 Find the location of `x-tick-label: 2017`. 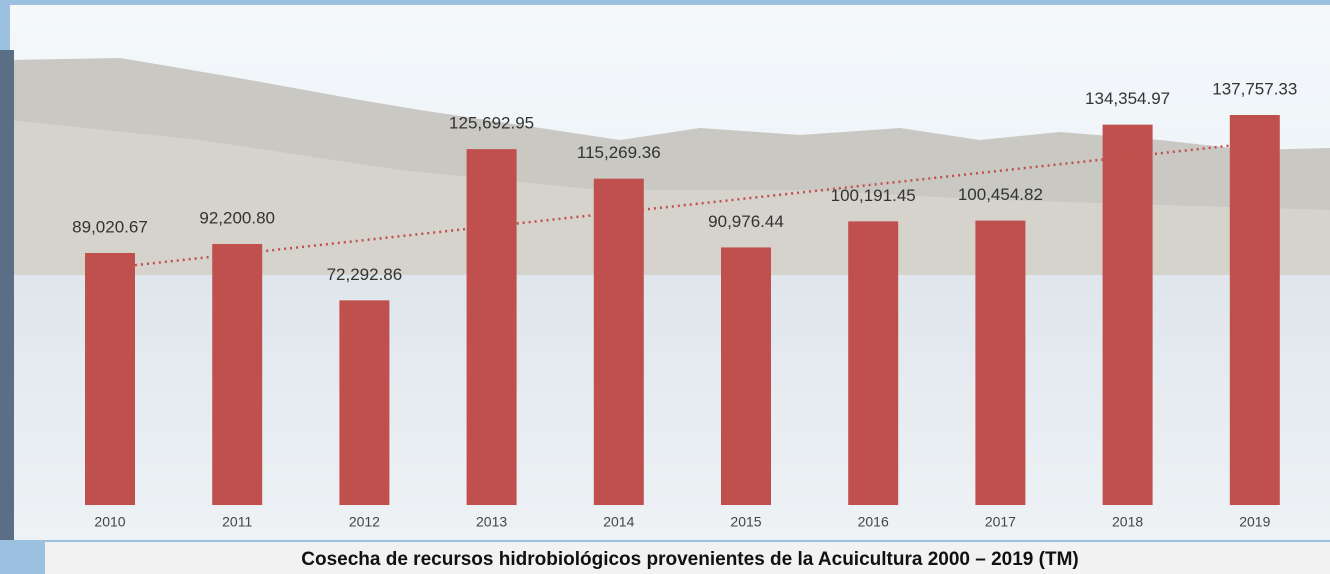

x-tick-label: 2017 is located at coordinates (1000, 522).